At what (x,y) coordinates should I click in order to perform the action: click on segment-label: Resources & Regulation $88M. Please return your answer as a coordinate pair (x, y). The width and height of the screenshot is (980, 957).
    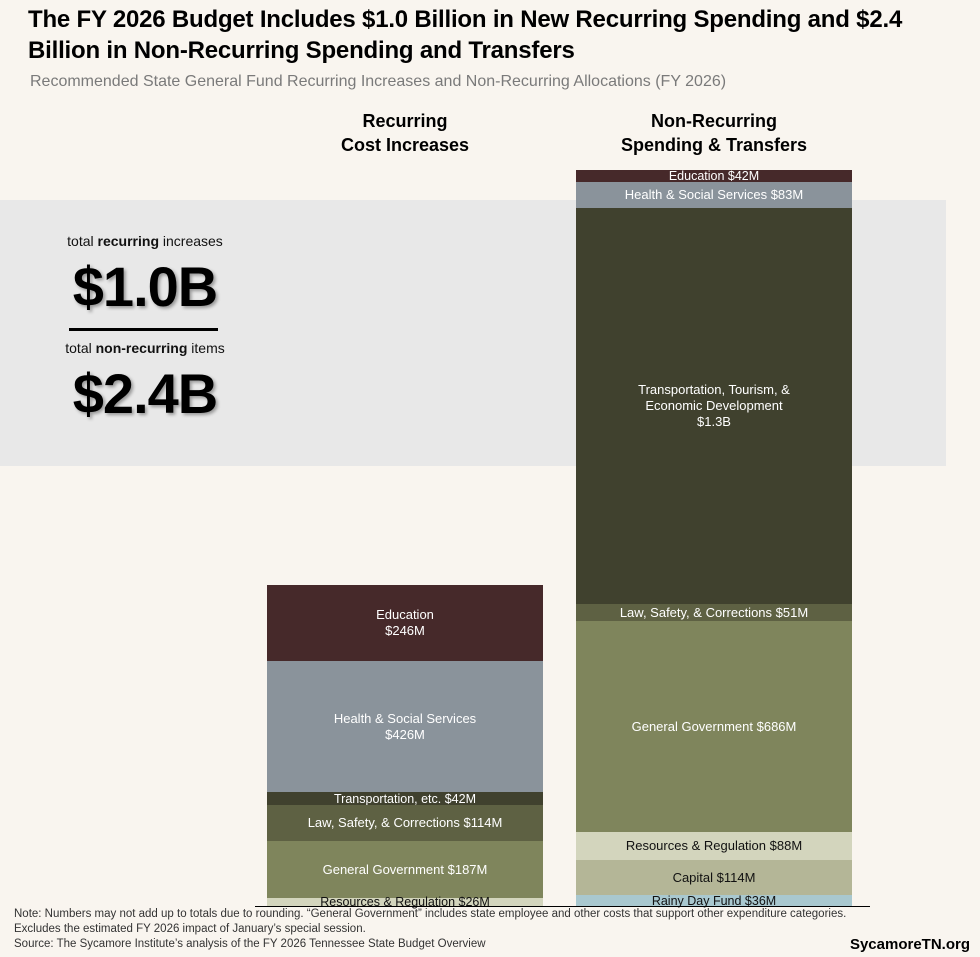
    Looking at the image, I should click on (714, 845).